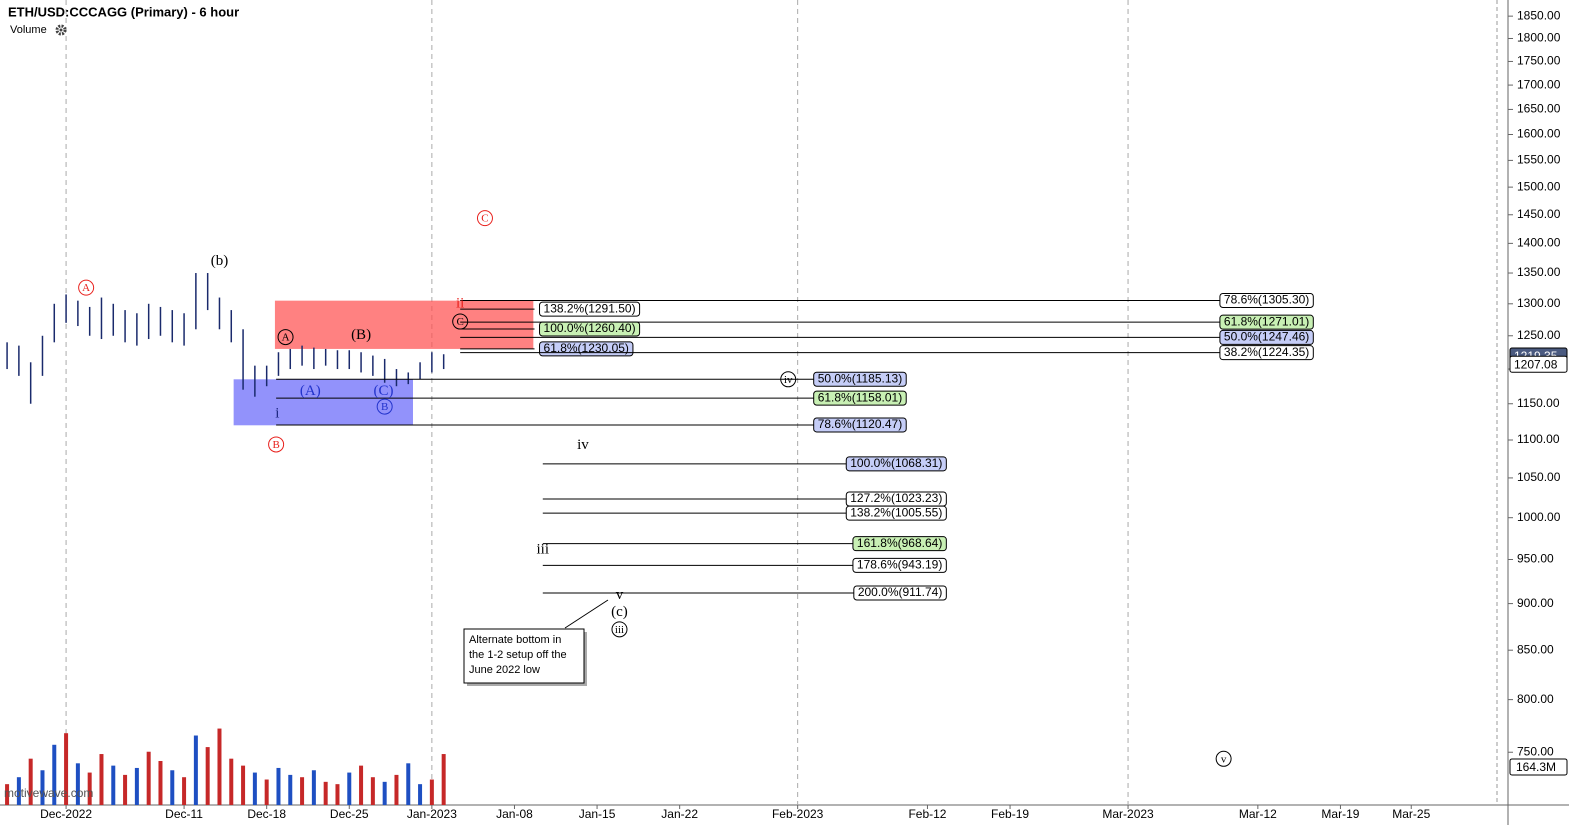 Image resolution: width=1569 pixels, height=825 pixels. Describe the element at coordinates (514, 814) in the screenshot. I see `x-tick-label: Jan-08` at that location.